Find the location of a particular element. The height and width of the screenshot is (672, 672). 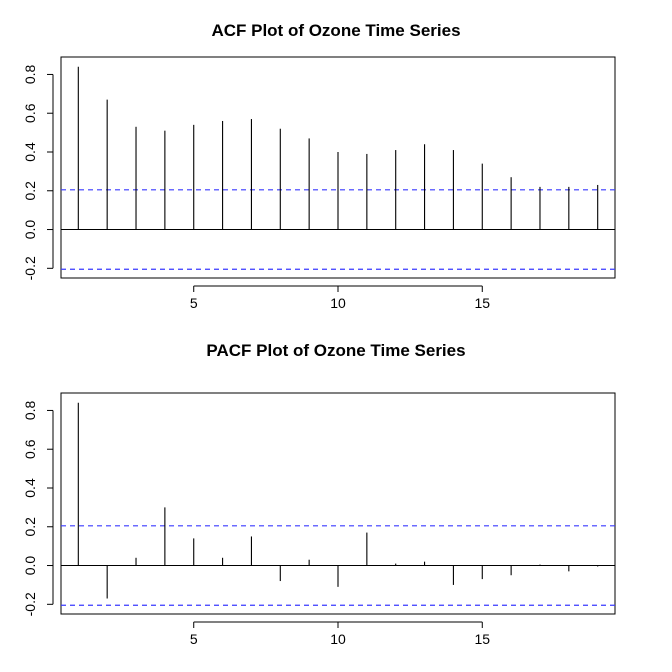

pacf-x-axis: 5 10 15 is located at coordinates (340, 634).